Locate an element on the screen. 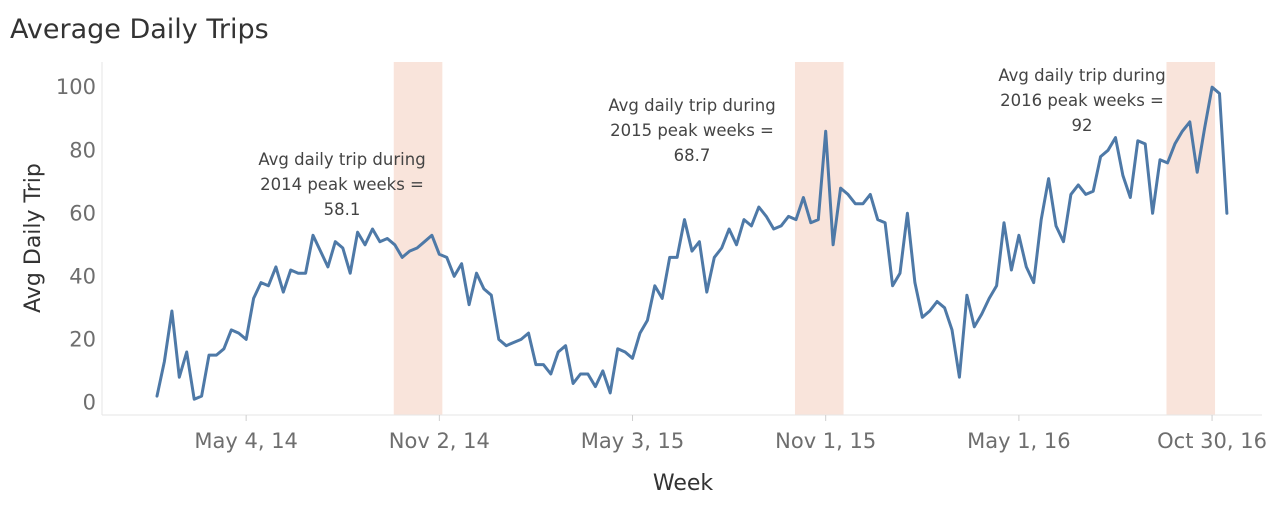 The height and width of the screenshot is (506, 1267). annotation-line: 68.7 is located at coordinates (692, 155).